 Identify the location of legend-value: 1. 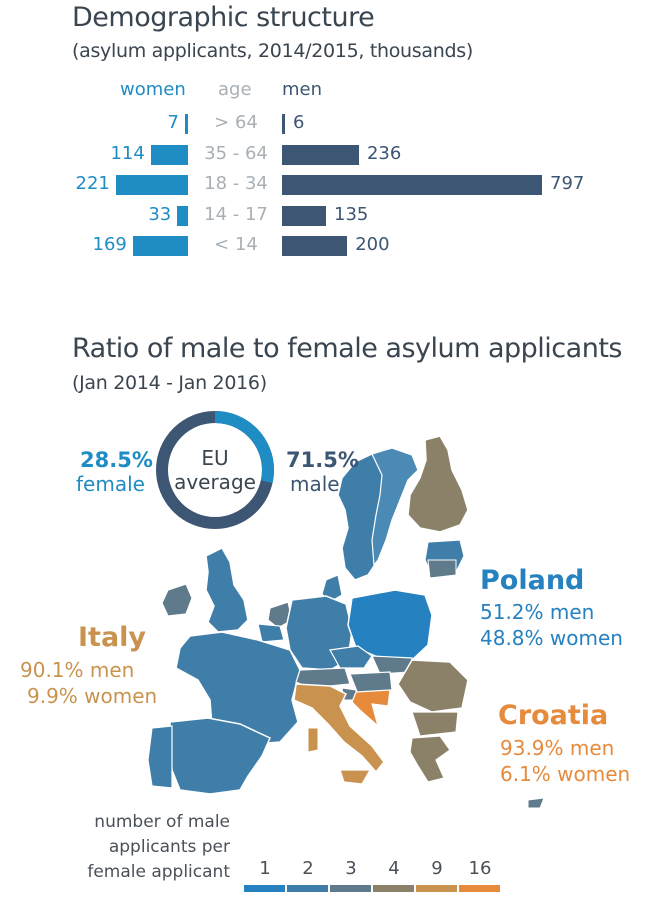
(265, 868).